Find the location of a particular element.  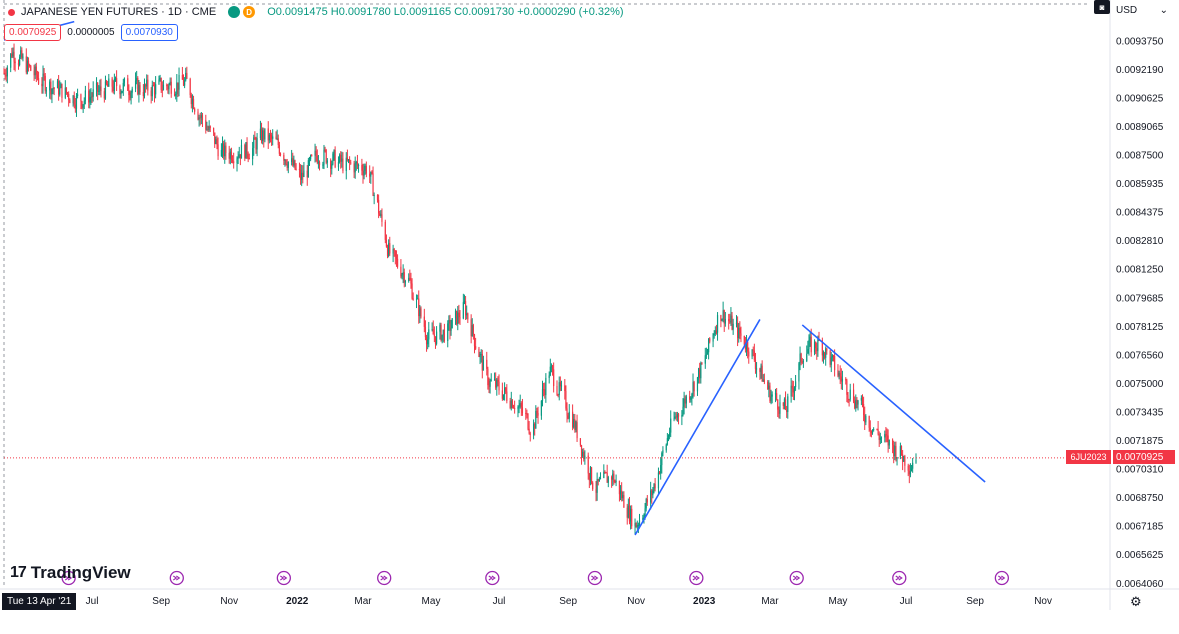

x-tick-label: Sep is located at coordinates (568, 601).